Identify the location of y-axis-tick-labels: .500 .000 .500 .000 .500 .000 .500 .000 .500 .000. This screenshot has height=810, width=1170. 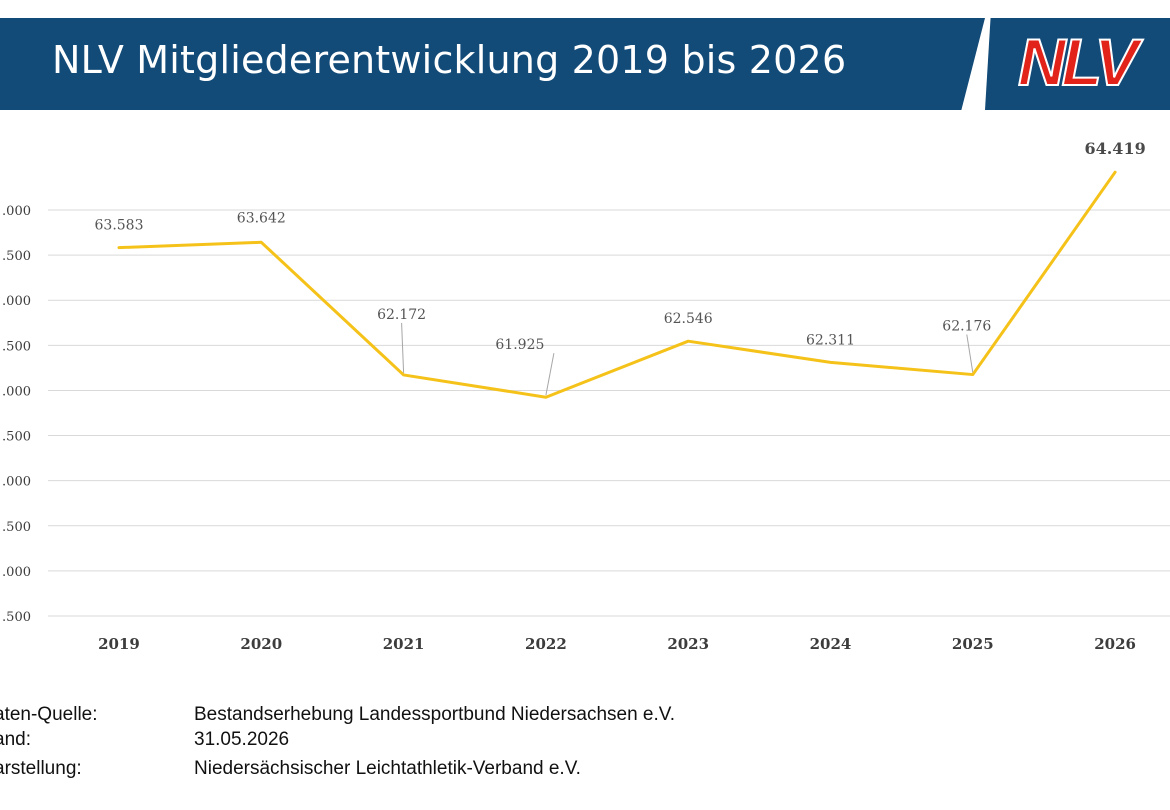
(16, 414).